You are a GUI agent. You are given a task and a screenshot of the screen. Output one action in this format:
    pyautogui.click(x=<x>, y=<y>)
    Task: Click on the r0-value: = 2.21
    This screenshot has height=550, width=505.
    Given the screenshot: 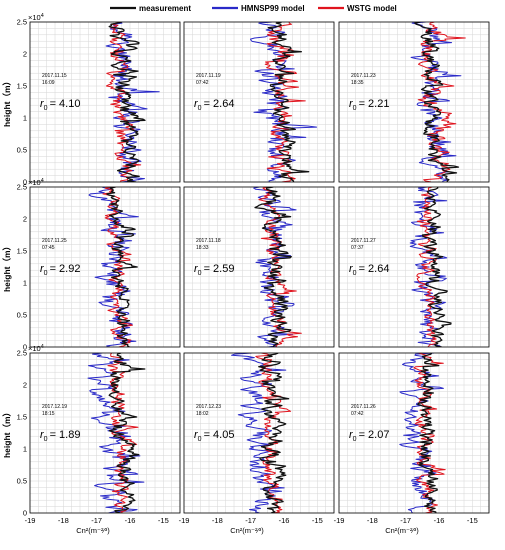 What is the action you would take?
    pyautogui.click(x=374, y=104)
    